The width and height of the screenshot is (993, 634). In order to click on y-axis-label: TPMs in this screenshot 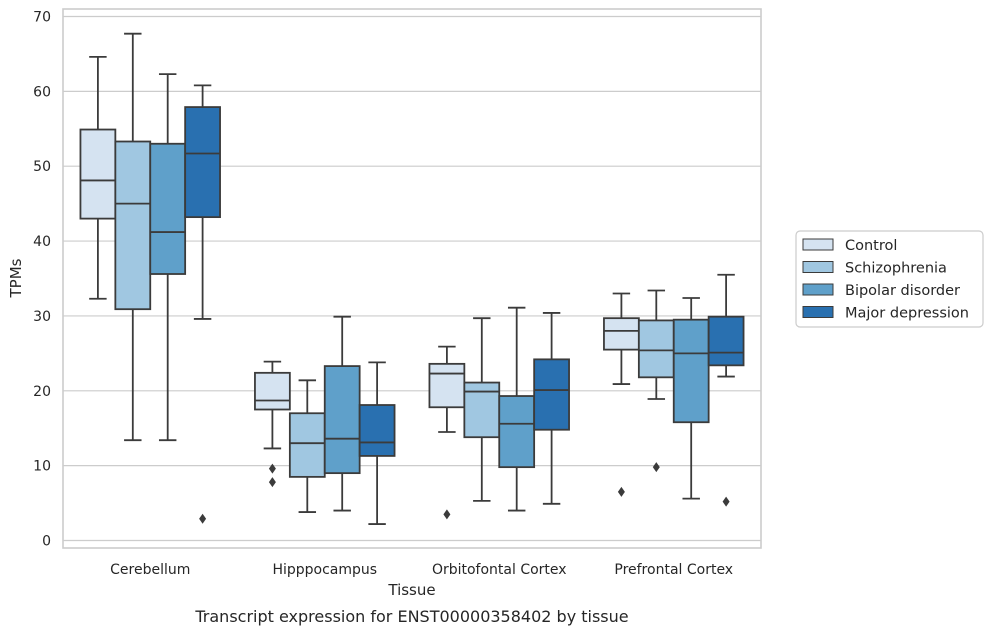, I will do `click(16, 278)`.